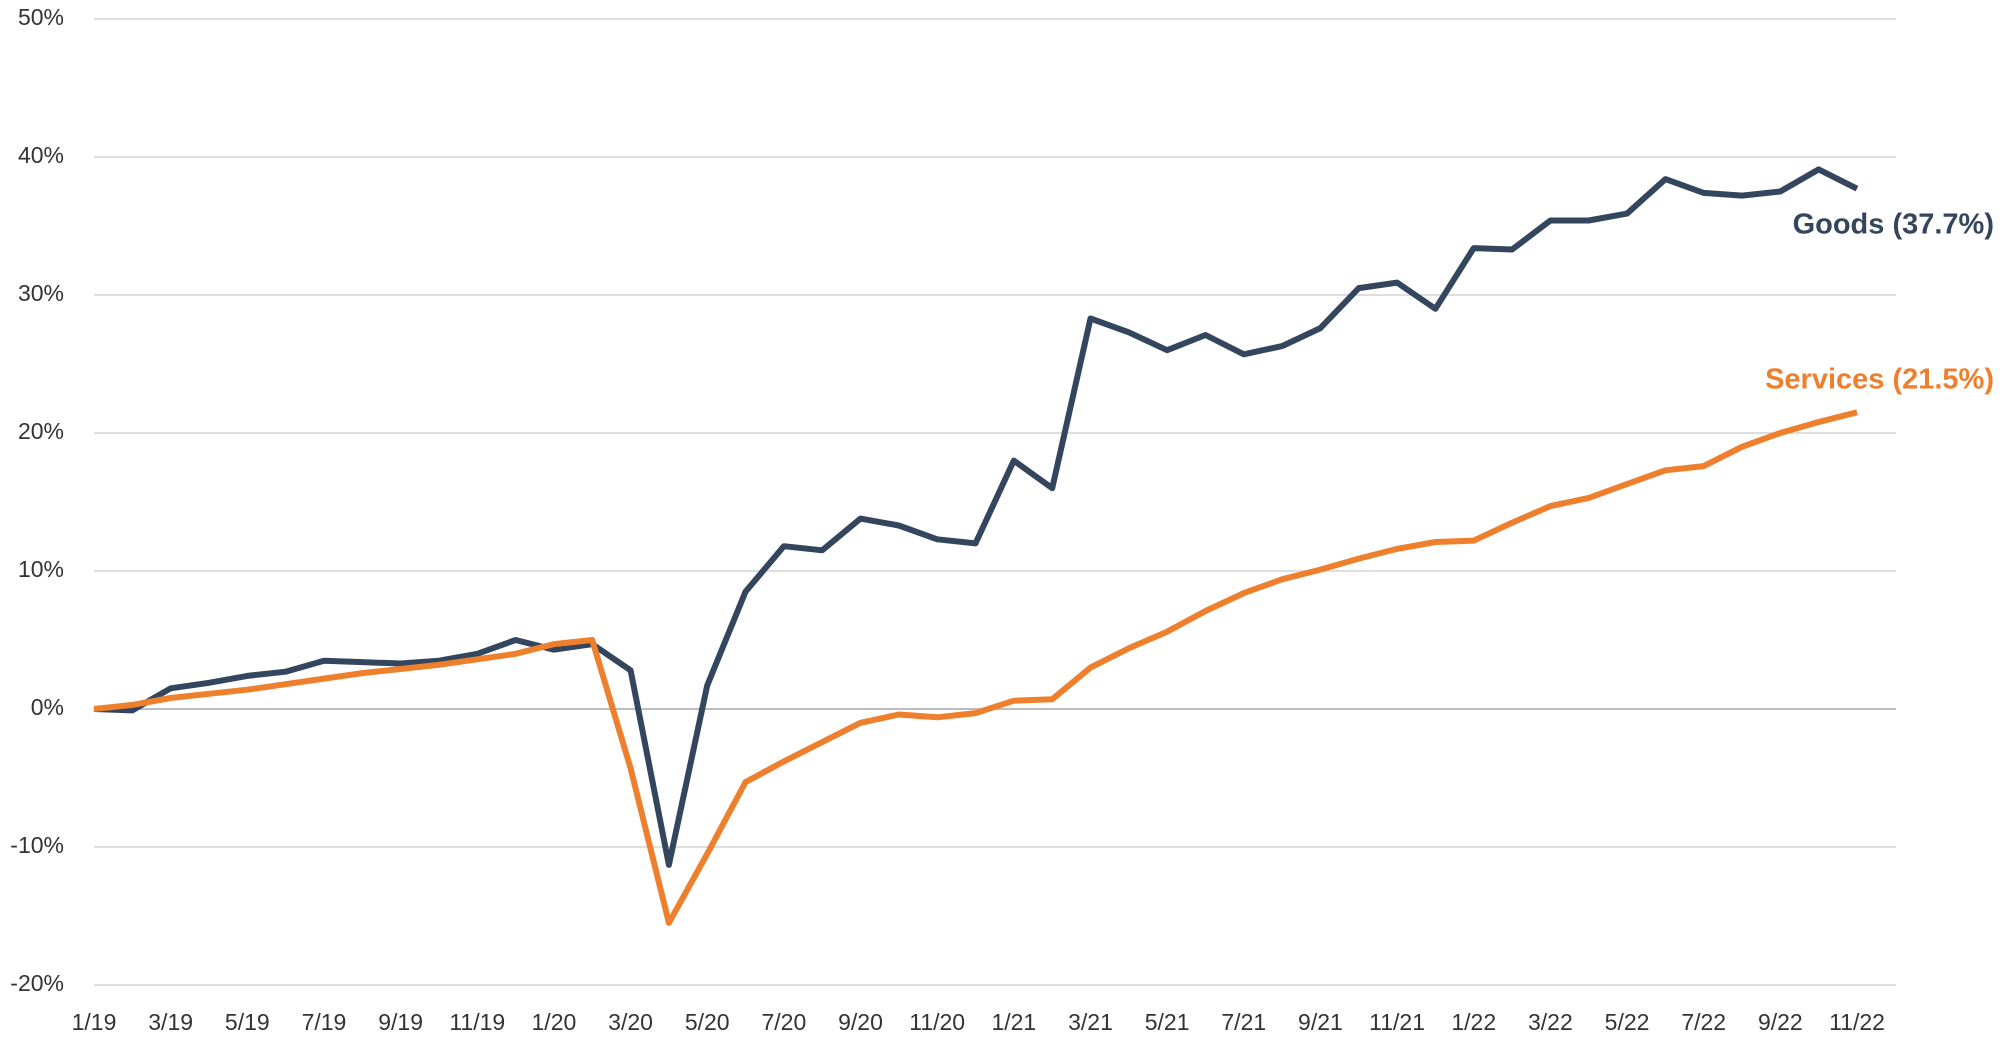  I want to click on x-tick-label: 3/21, so click(1090, 1022).